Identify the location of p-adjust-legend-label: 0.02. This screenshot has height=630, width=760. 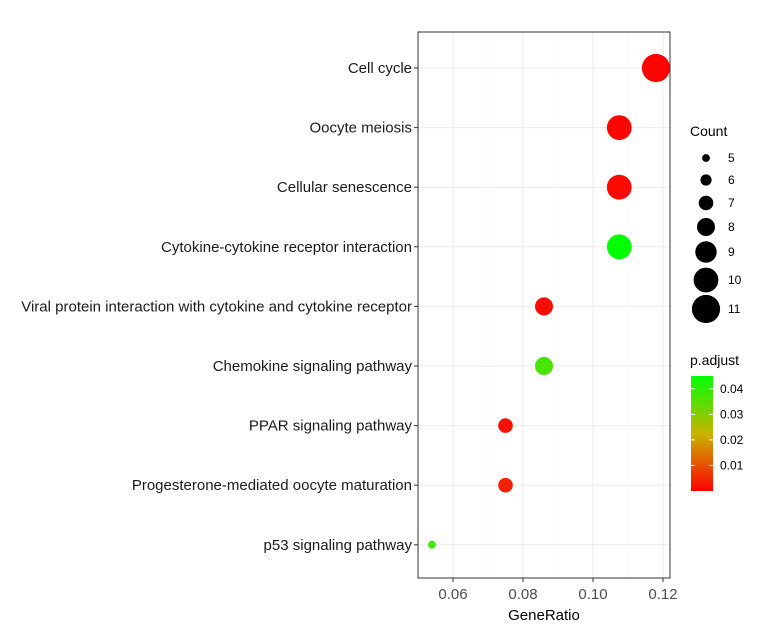
(732, 440).